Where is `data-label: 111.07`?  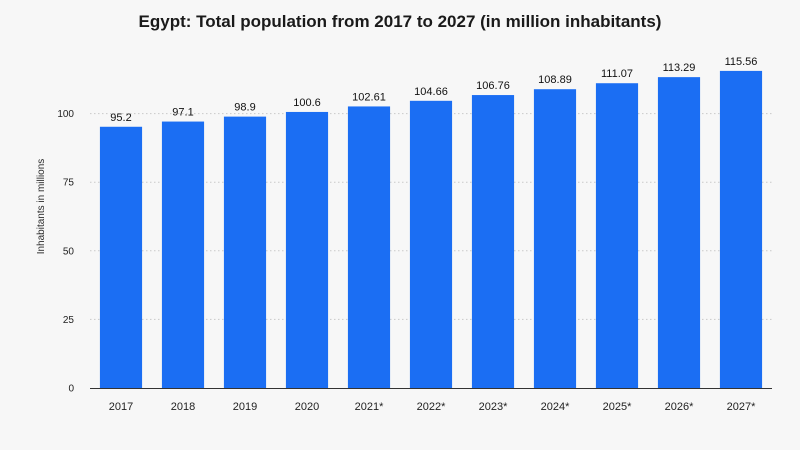 data-label: 111.07 is located at coordinates (617, 74).